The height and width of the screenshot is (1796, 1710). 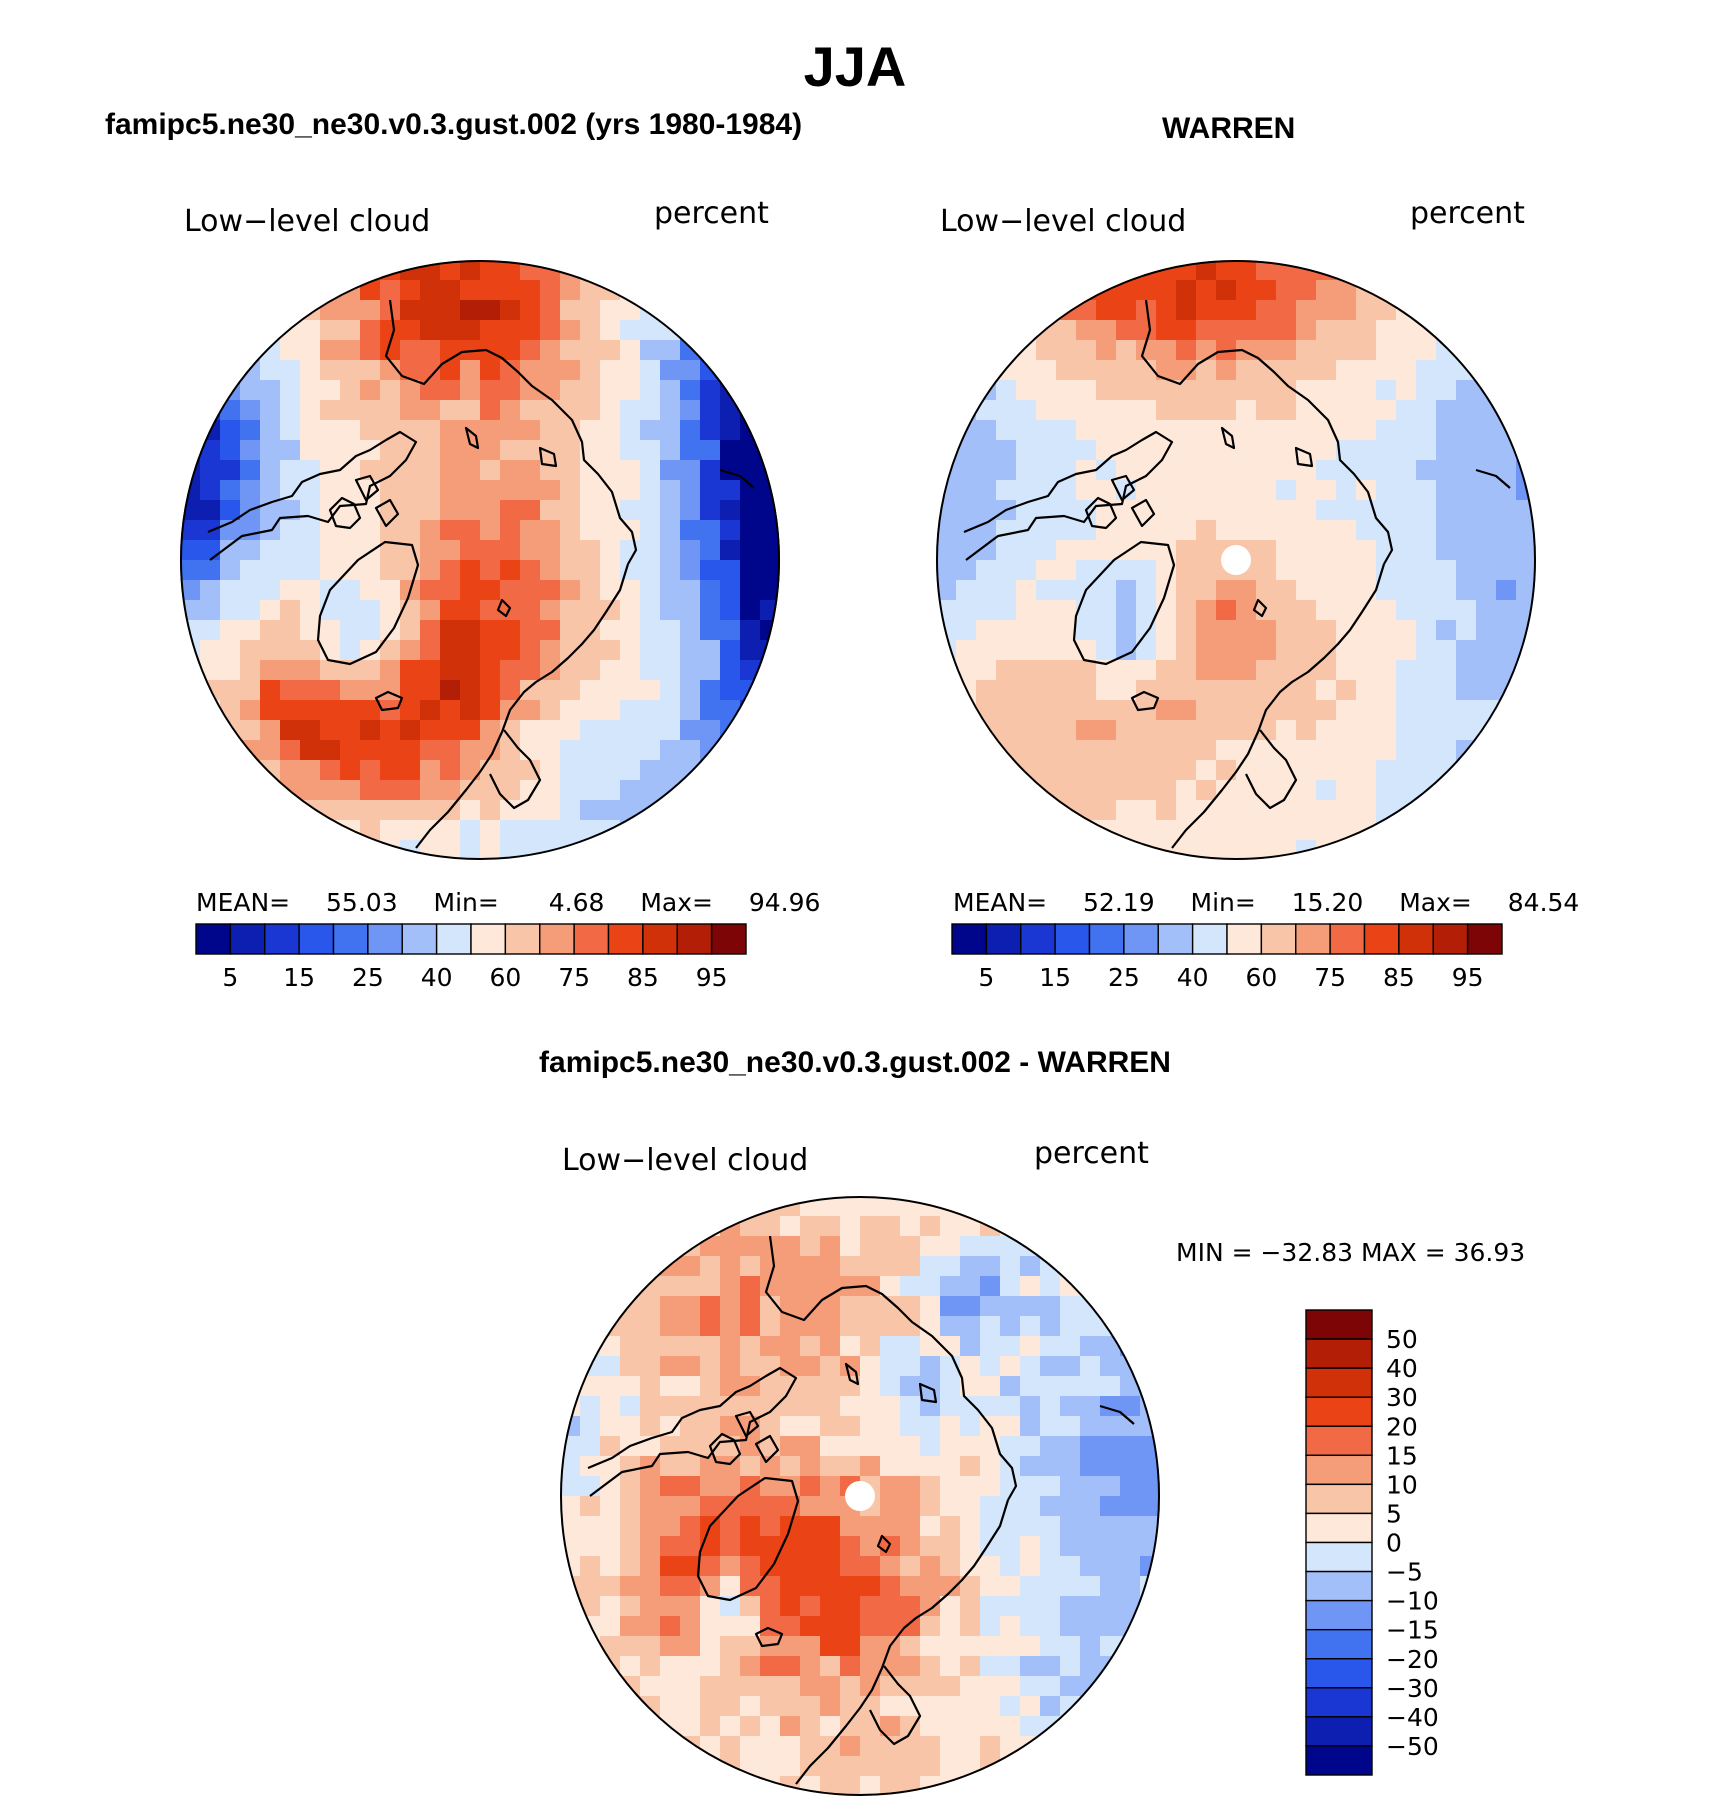 I want to click on colorbar-tick-label: 15, so click(x=299, y=977).